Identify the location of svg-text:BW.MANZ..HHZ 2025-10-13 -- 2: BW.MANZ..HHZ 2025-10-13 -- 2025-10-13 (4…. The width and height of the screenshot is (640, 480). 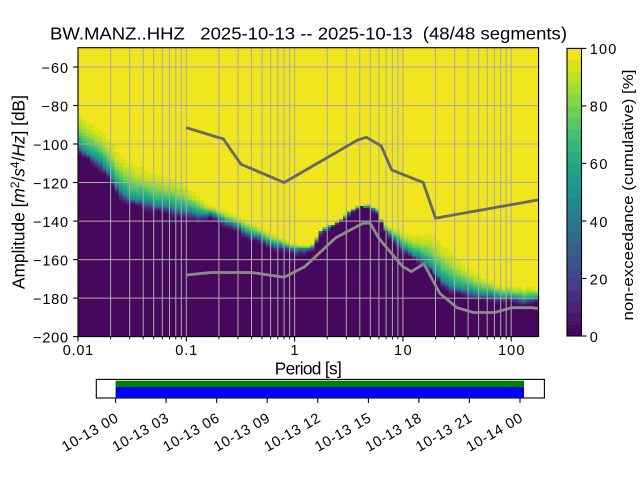
(308, 34).